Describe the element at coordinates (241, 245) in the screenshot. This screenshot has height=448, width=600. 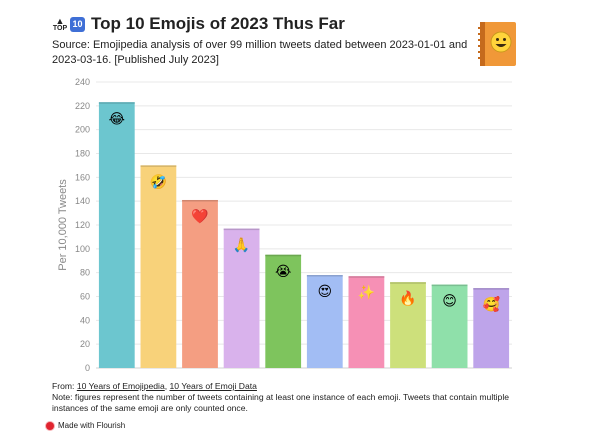
I see `bar-emoji-label: 🙏` at that location.